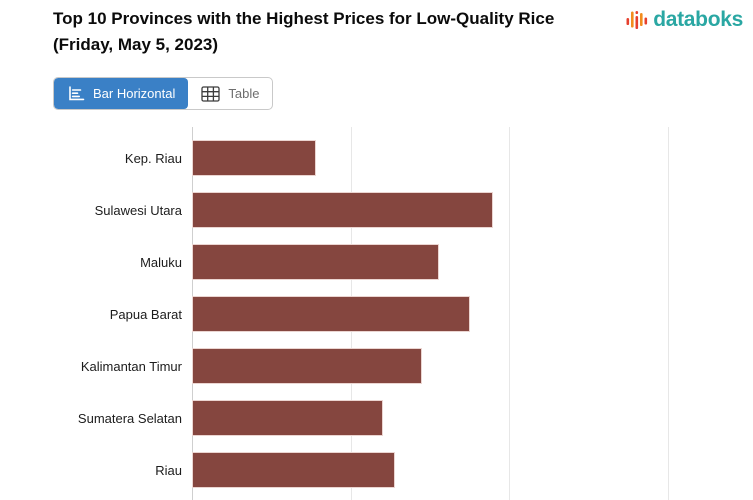 The width and height of the screenshot is (753, 500). I want to click on bar-sumatera-selatan, so click(287, 418).